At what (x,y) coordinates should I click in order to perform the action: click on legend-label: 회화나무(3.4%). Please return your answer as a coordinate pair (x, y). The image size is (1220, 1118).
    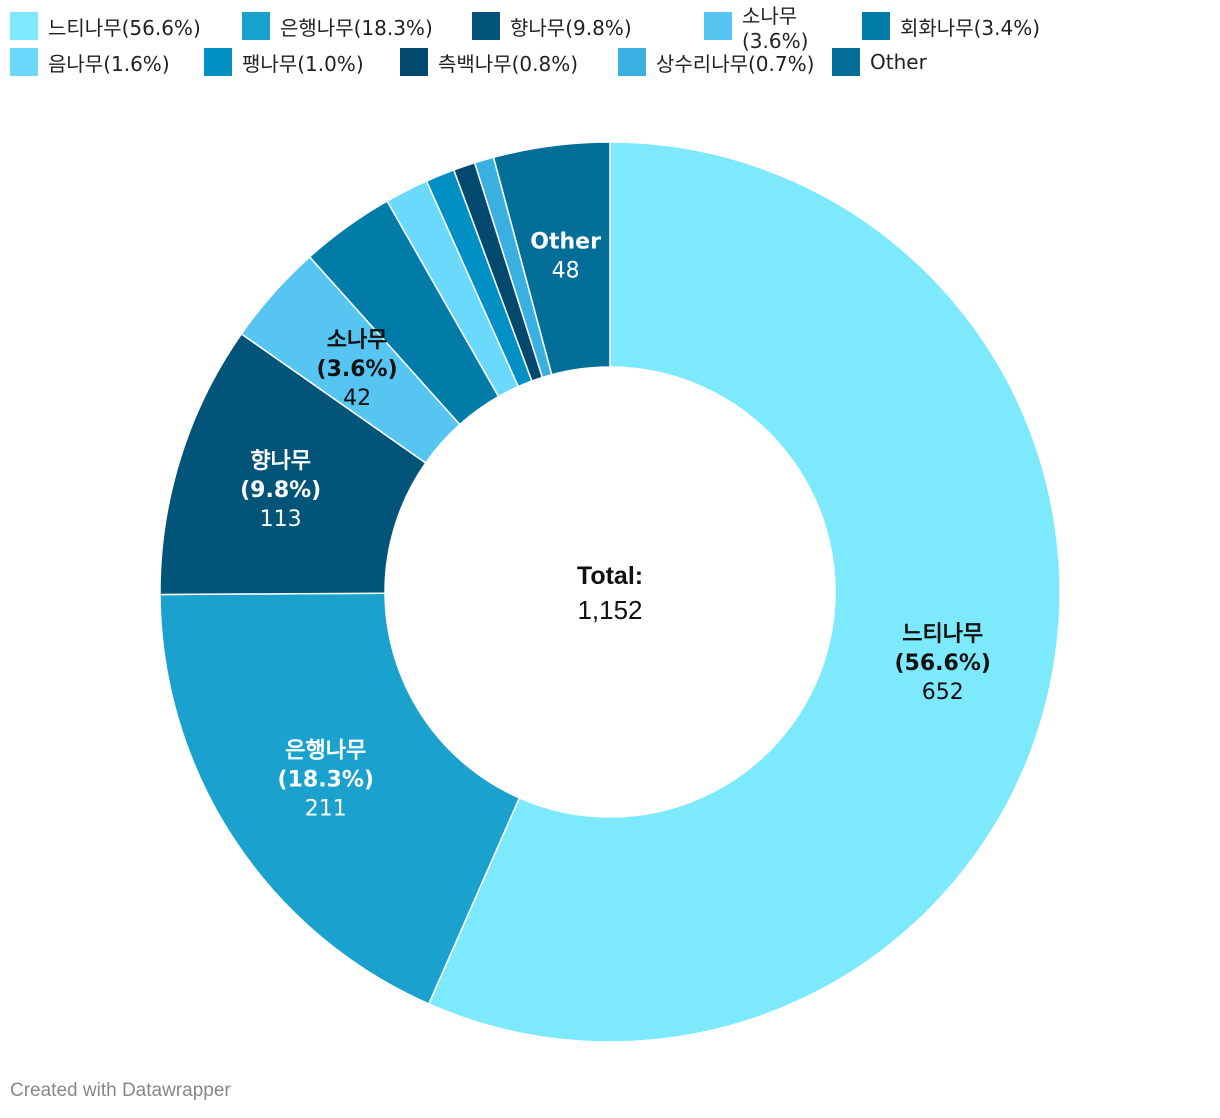
    Looking at the image, I should click on (970, 27).